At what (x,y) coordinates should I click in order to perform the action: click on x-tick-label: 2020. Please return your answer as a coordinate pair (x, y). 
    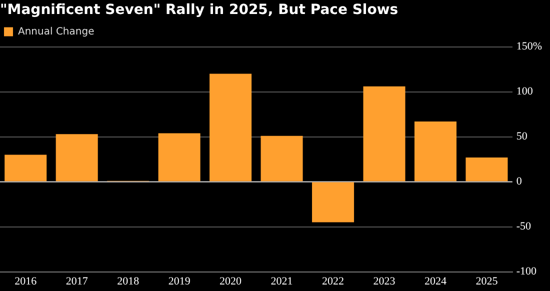
    Looking at the image, I should click on (231, 281).